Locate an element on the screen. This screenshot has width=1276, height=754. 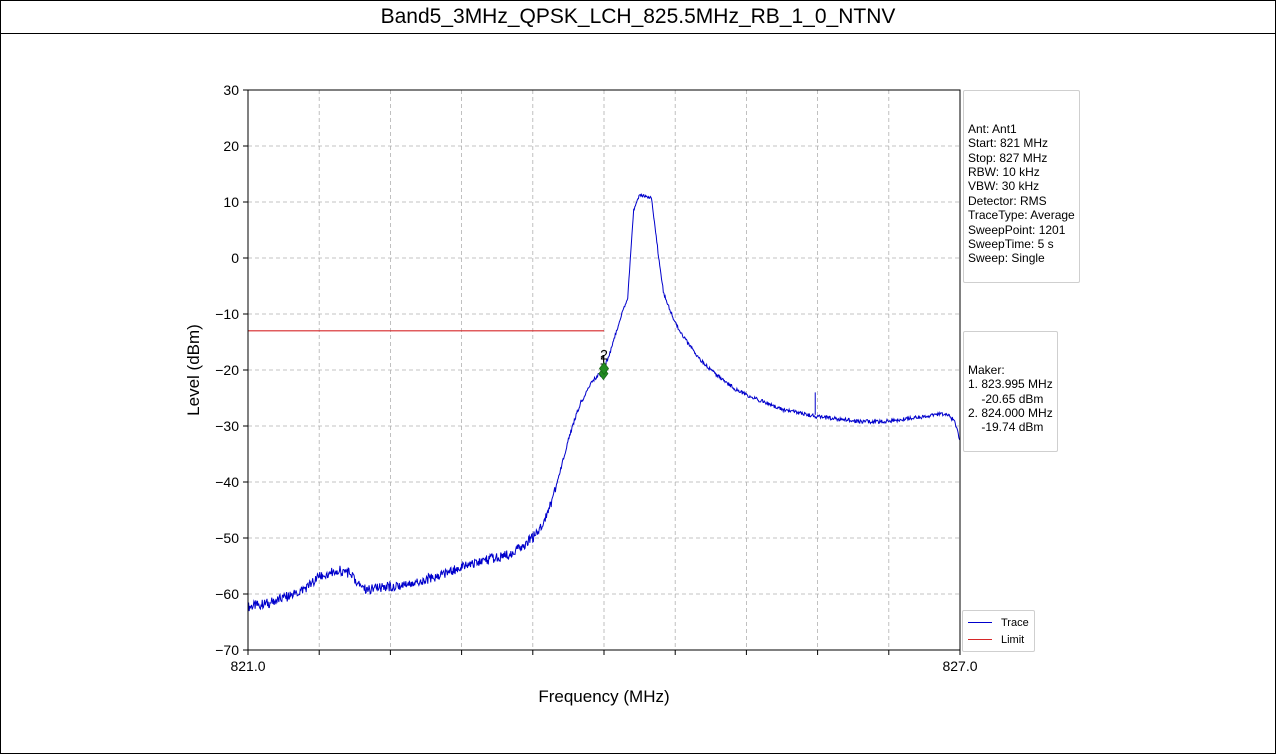
instrument-setting-line: Ant: Ant1 is located at coordinates (992, 128).